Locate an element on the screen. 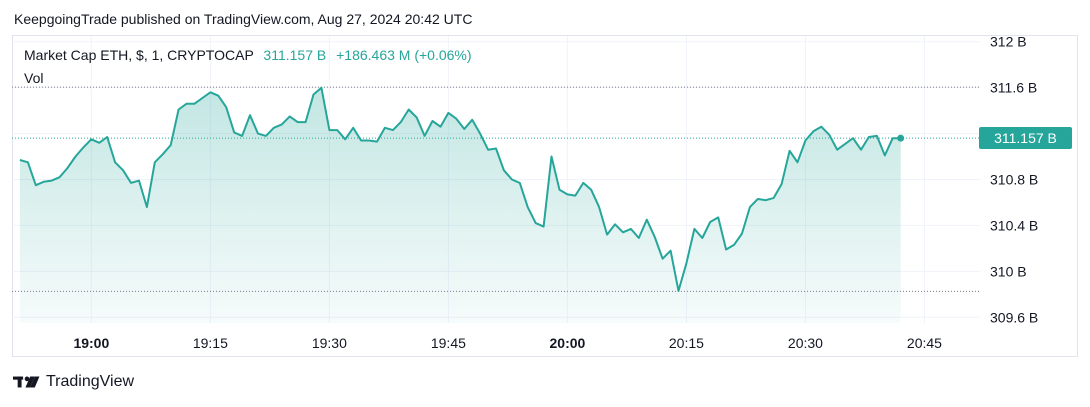 The height and width of the screenshot is (407, 1090). y-tick-label: 309.6 B is located at coordinates (1014, 317).